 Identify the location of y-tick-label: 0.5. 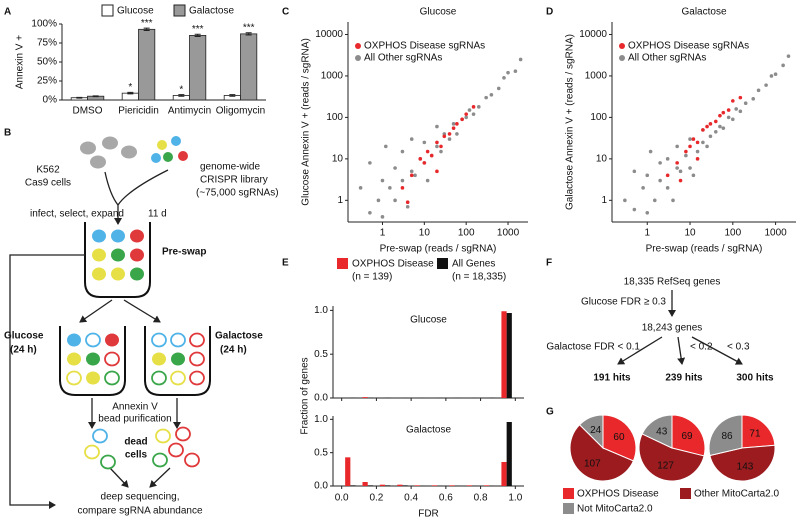
(321, 452).